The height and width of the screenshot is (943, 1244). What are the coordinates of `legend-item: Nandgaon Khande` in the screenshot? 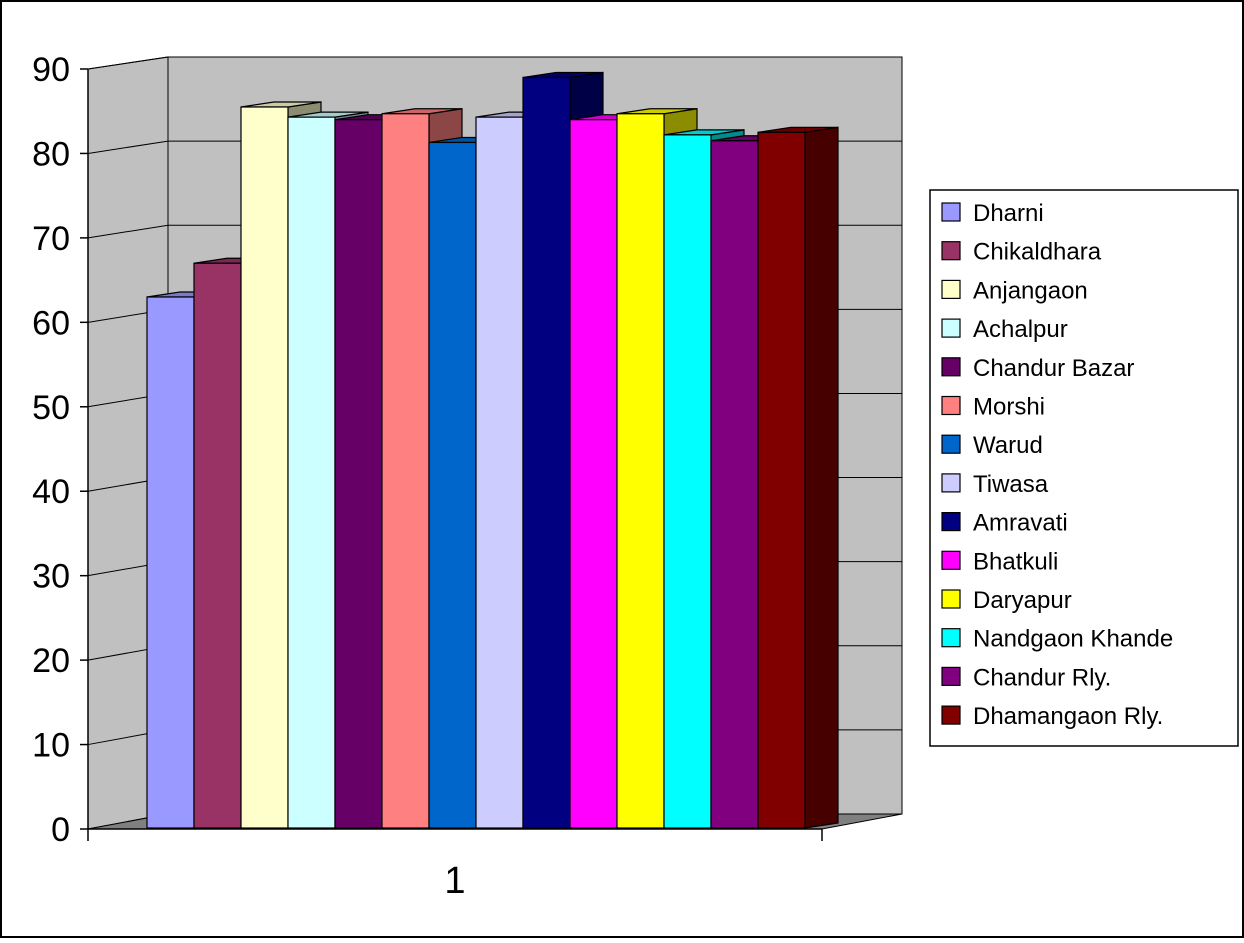 It's located at (1057, 639).